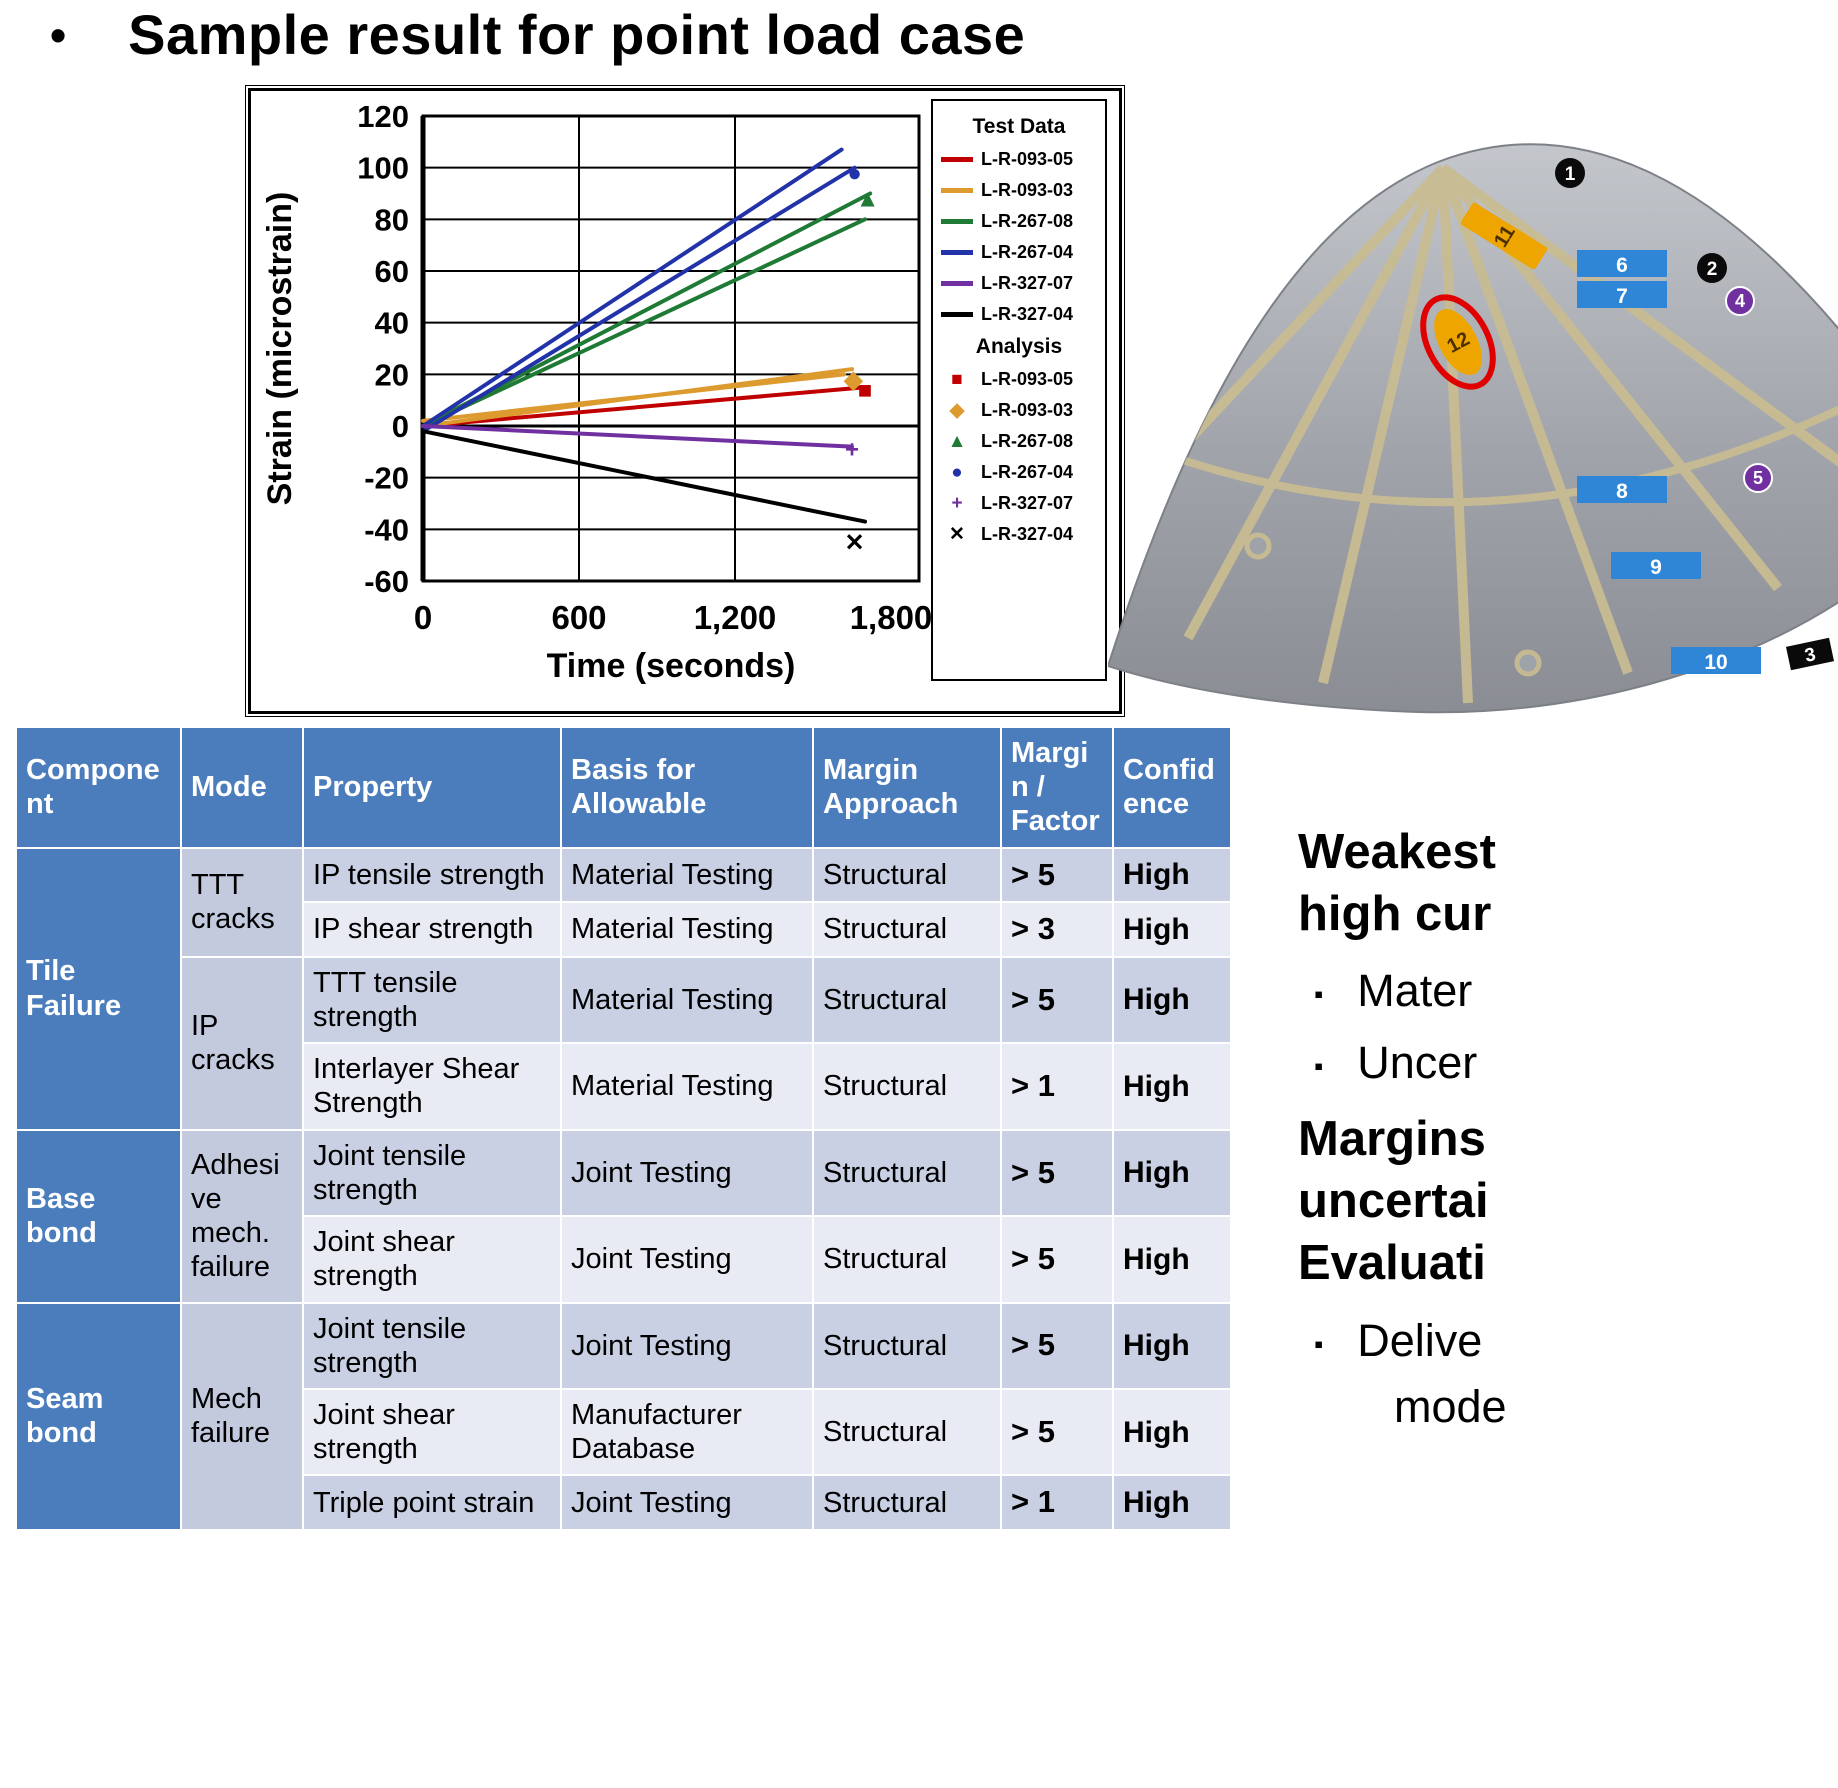  What do you see at coordinates (853, 380) in the screenshot?
I see `analysis-marker-L-R-093-03: ◆` at bounding box center [853, 380].